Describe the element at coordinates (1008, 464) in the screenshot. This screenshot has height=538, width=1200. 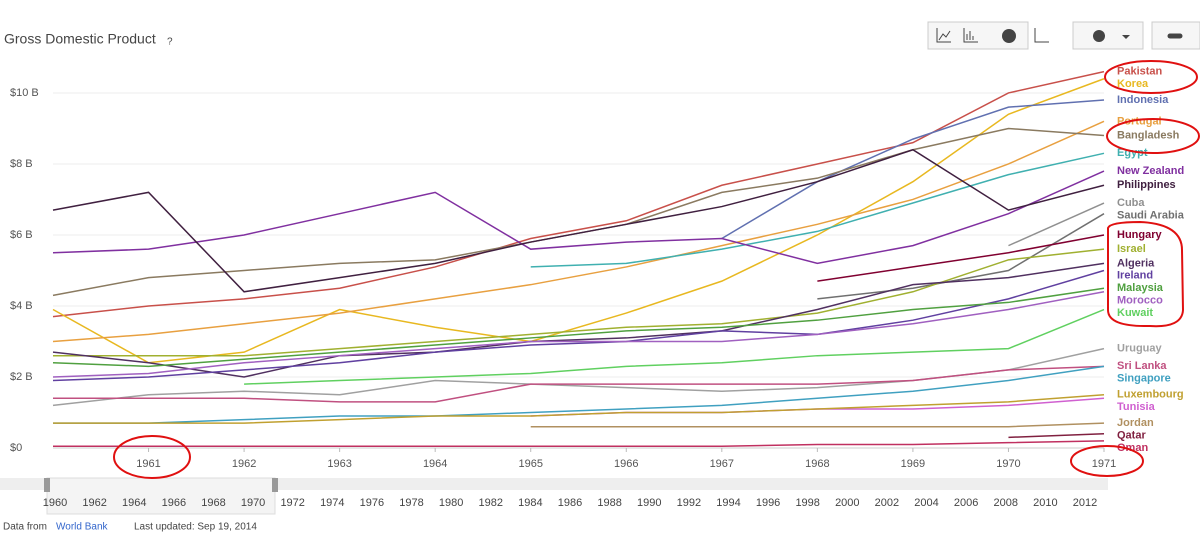
I see `x-tick-label: 1970` at that location.